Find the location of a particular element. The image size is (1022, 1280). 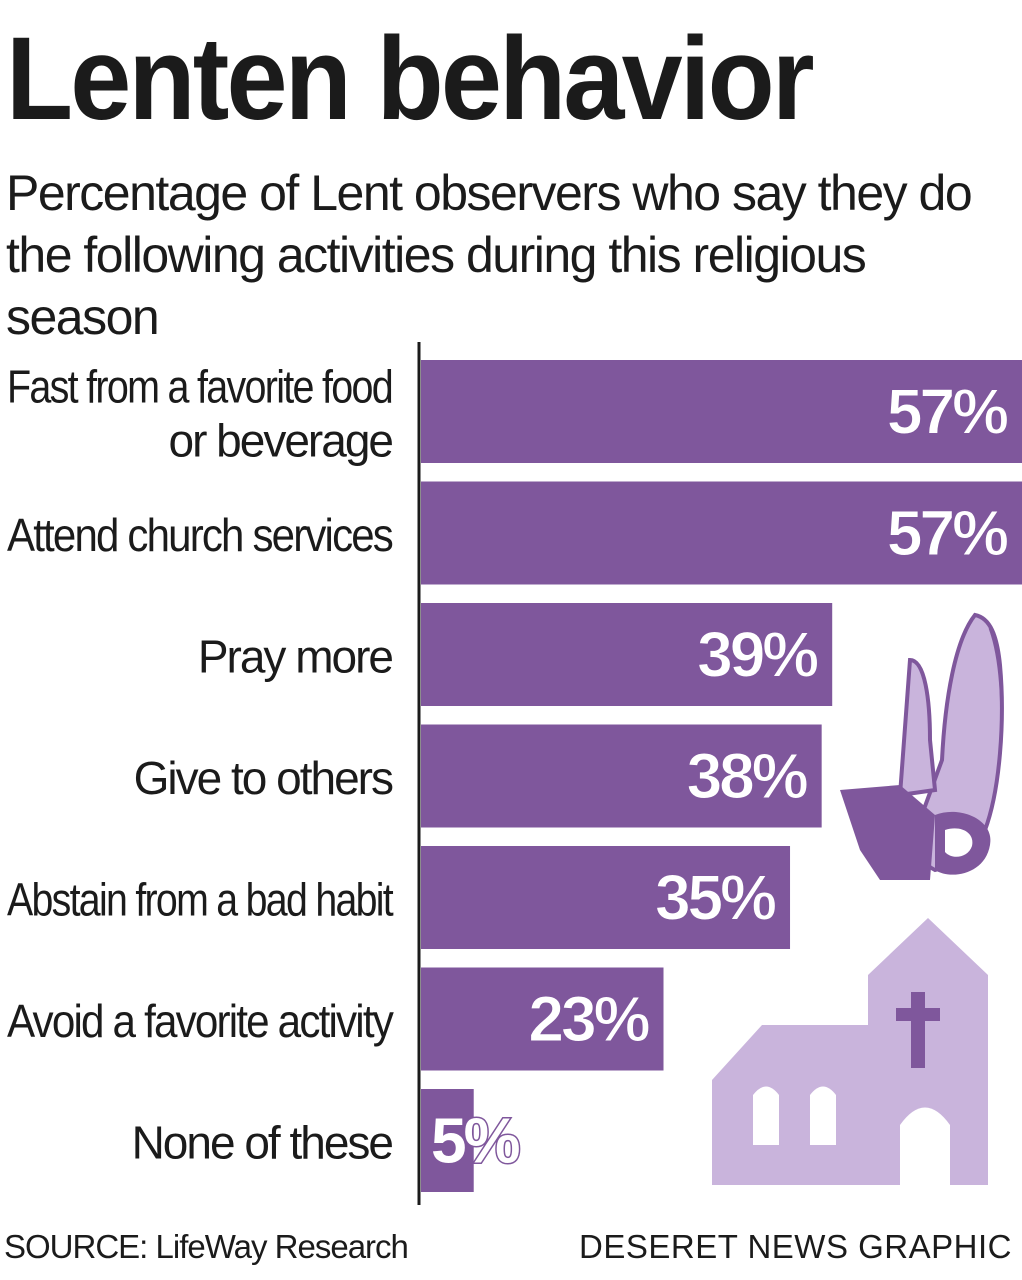

category-label: or beverage is located at coordinates (281, 441).